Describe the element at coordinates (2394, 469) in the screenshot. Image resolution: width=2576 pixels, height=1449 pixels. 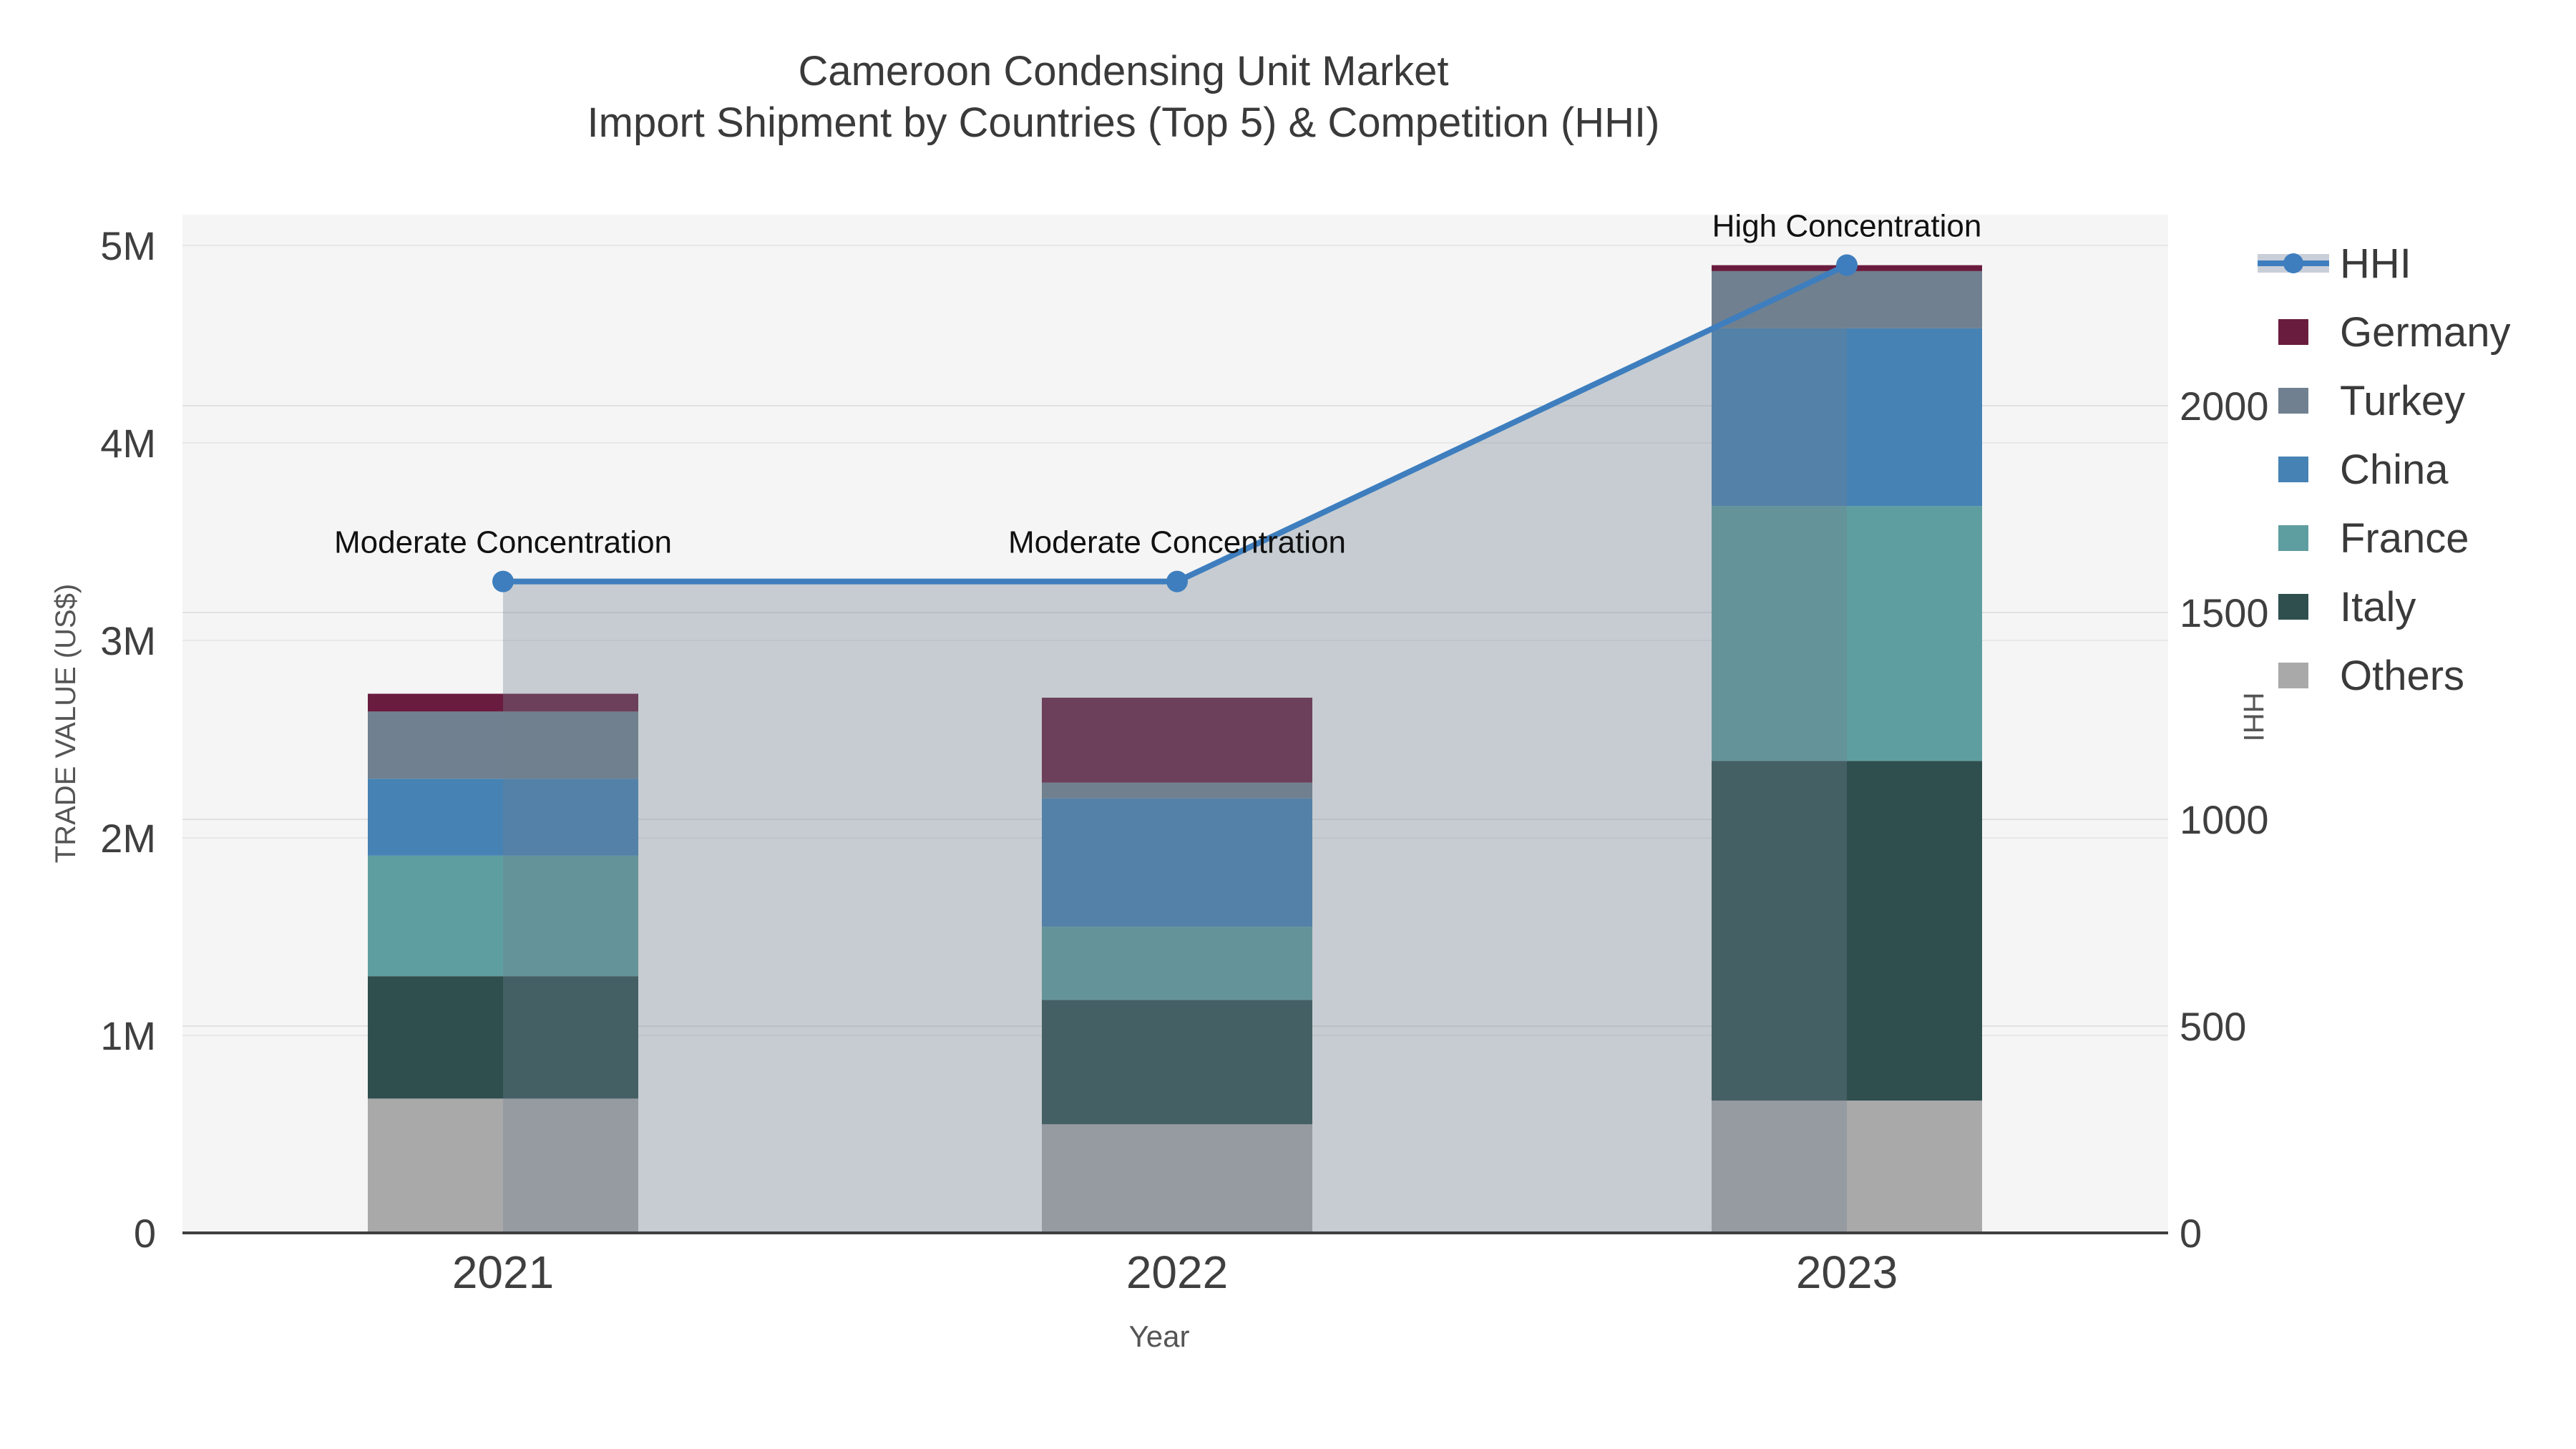
I see `legend-label: China` at that location.